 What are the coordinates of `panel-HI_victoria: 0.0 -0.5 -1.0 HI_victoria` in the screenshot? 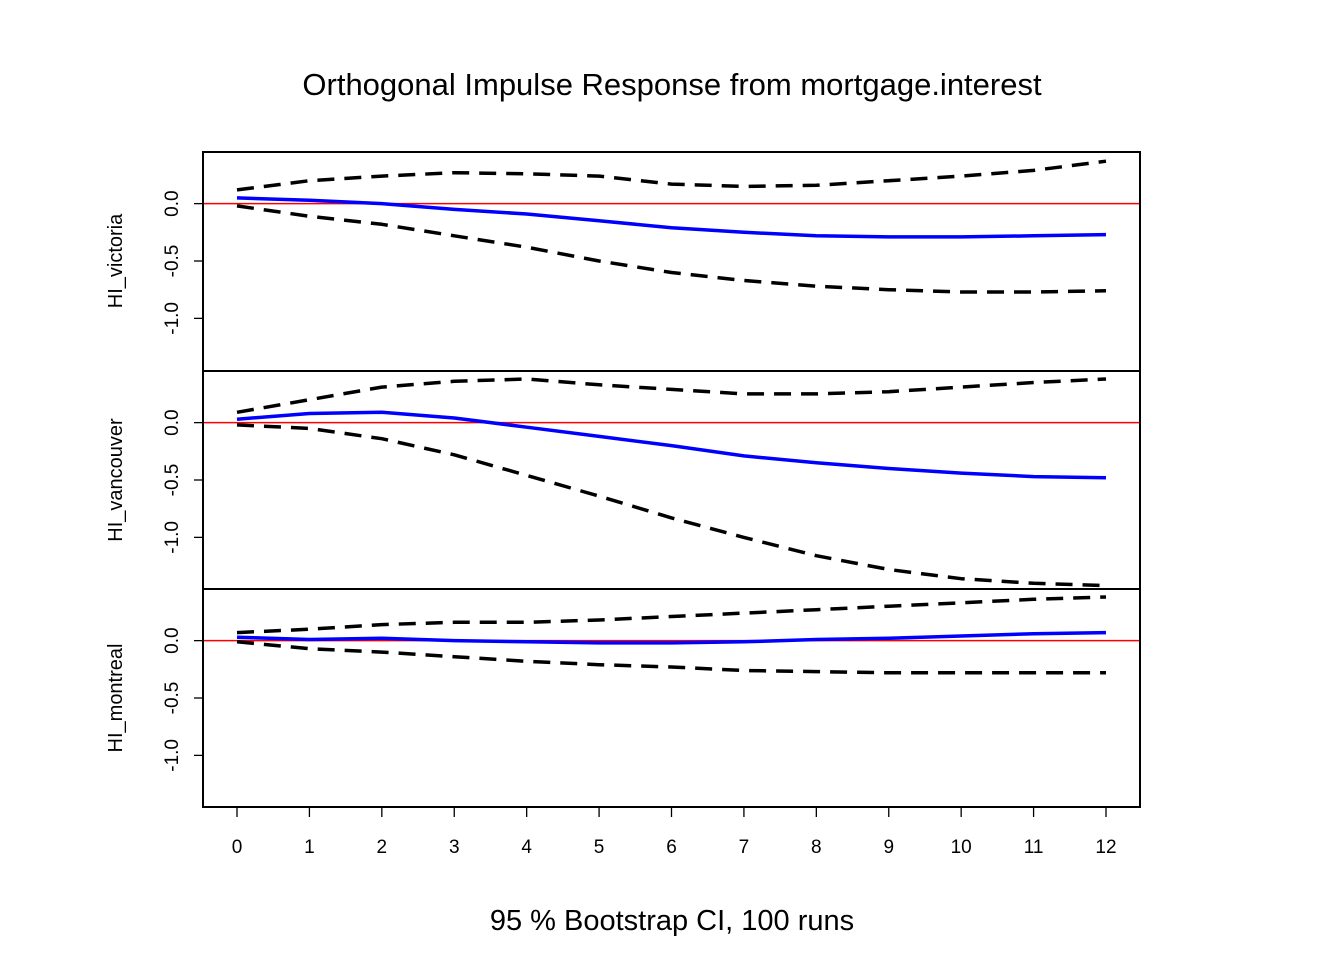 It's located at (622, 247).